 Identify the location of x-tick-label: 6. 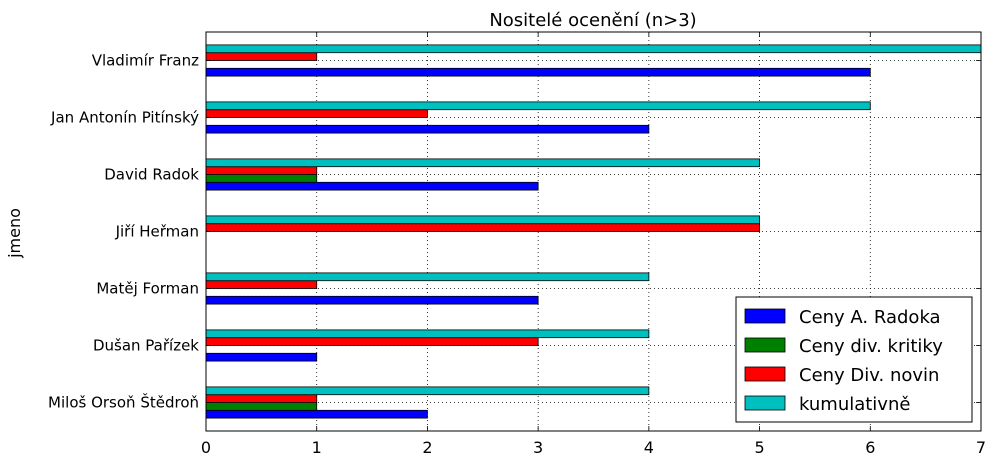
(870, 447).